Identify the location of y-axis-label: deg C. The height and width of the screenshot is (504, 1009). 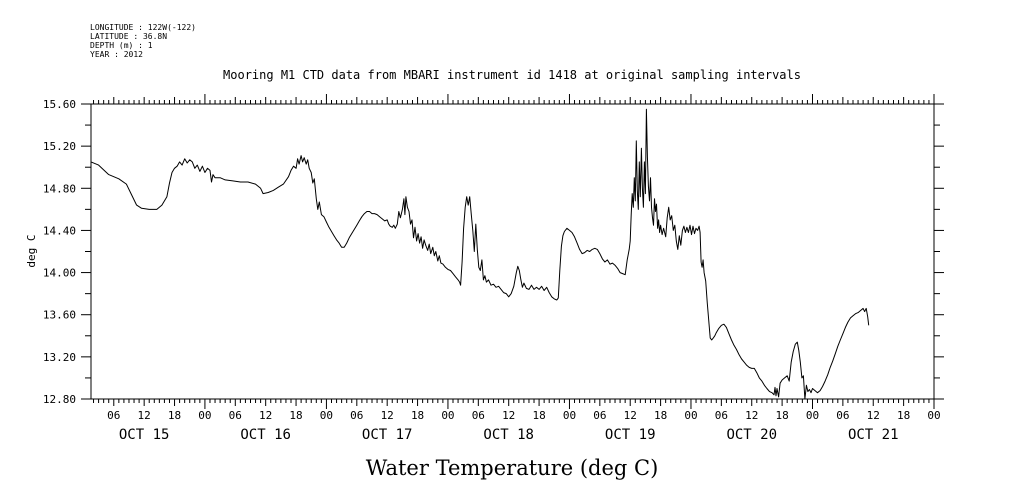
(31, 250).